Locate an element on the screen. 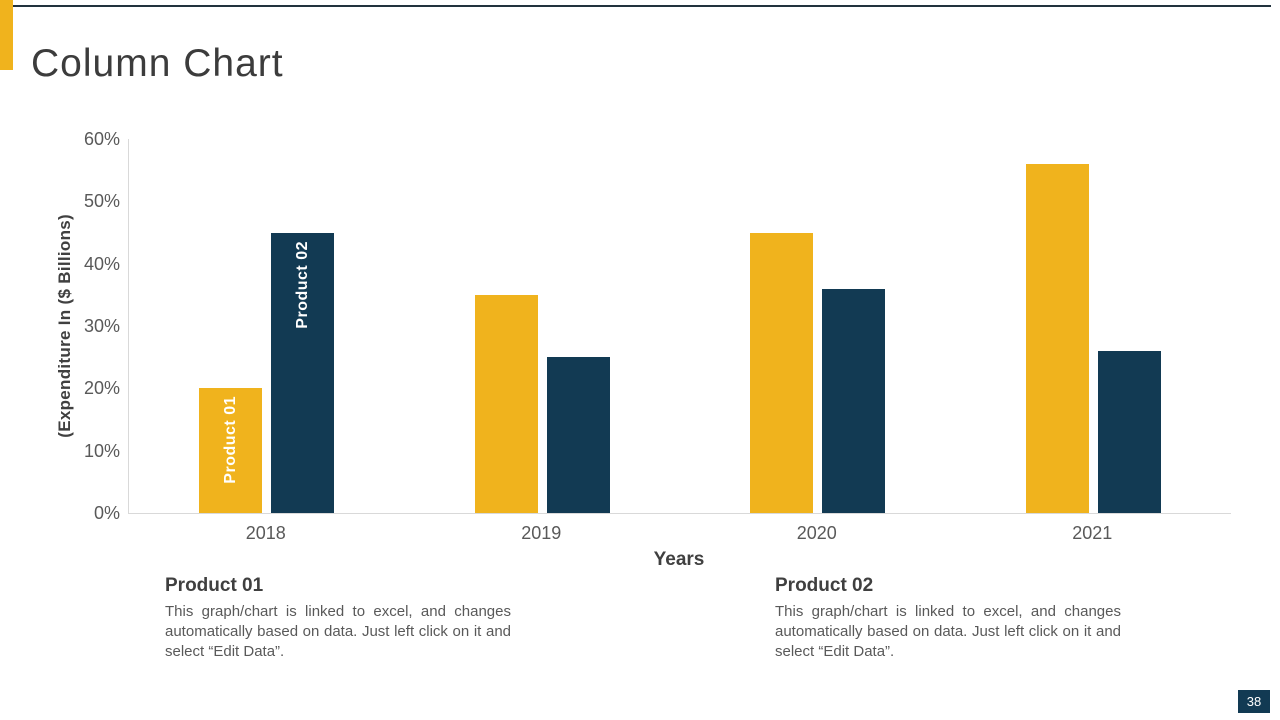 Image resolution: width=1280 pixels, height=720 pixels. page-number-badge: 38 is located at coordinates (1254, 701).